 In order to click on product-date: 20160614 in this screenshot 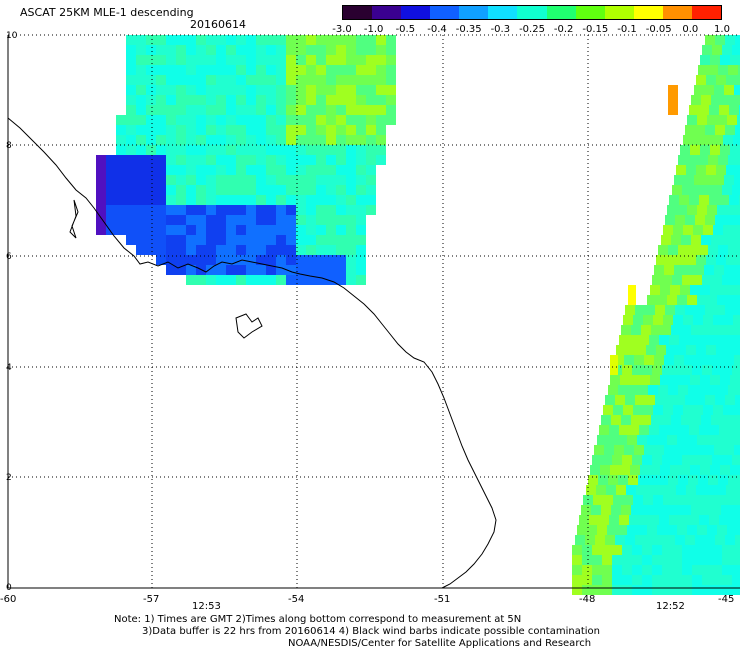, I will do `click(218, 24)`.